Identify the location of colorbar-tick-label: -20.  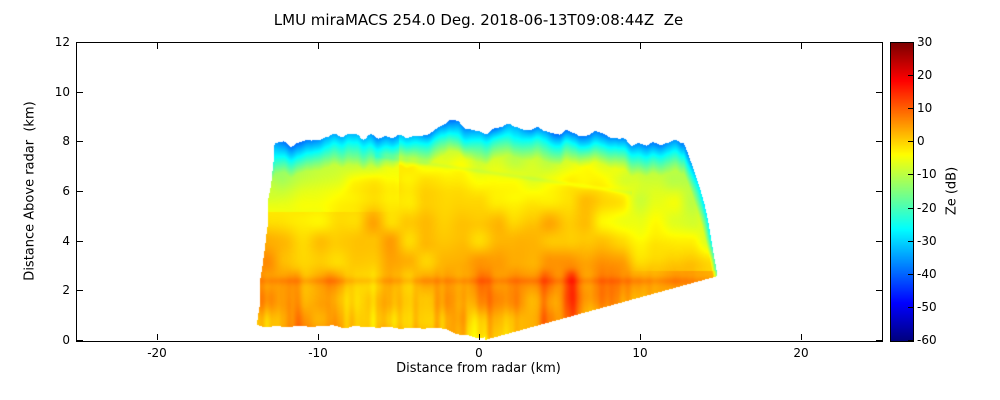
(927, 208).